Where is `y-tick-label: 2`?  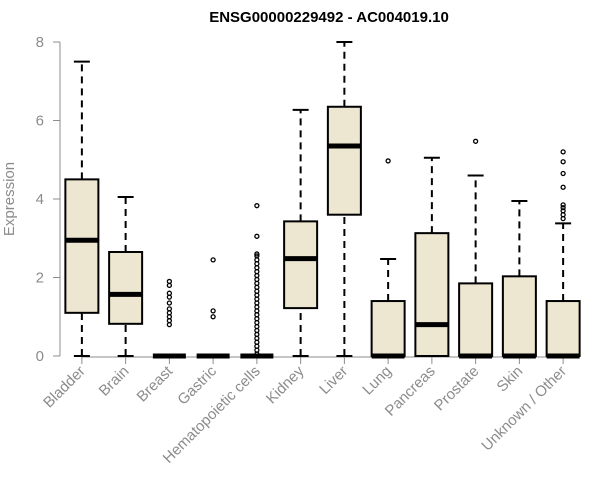
y-tick-label: 2 is located at coordinates (40, 278).